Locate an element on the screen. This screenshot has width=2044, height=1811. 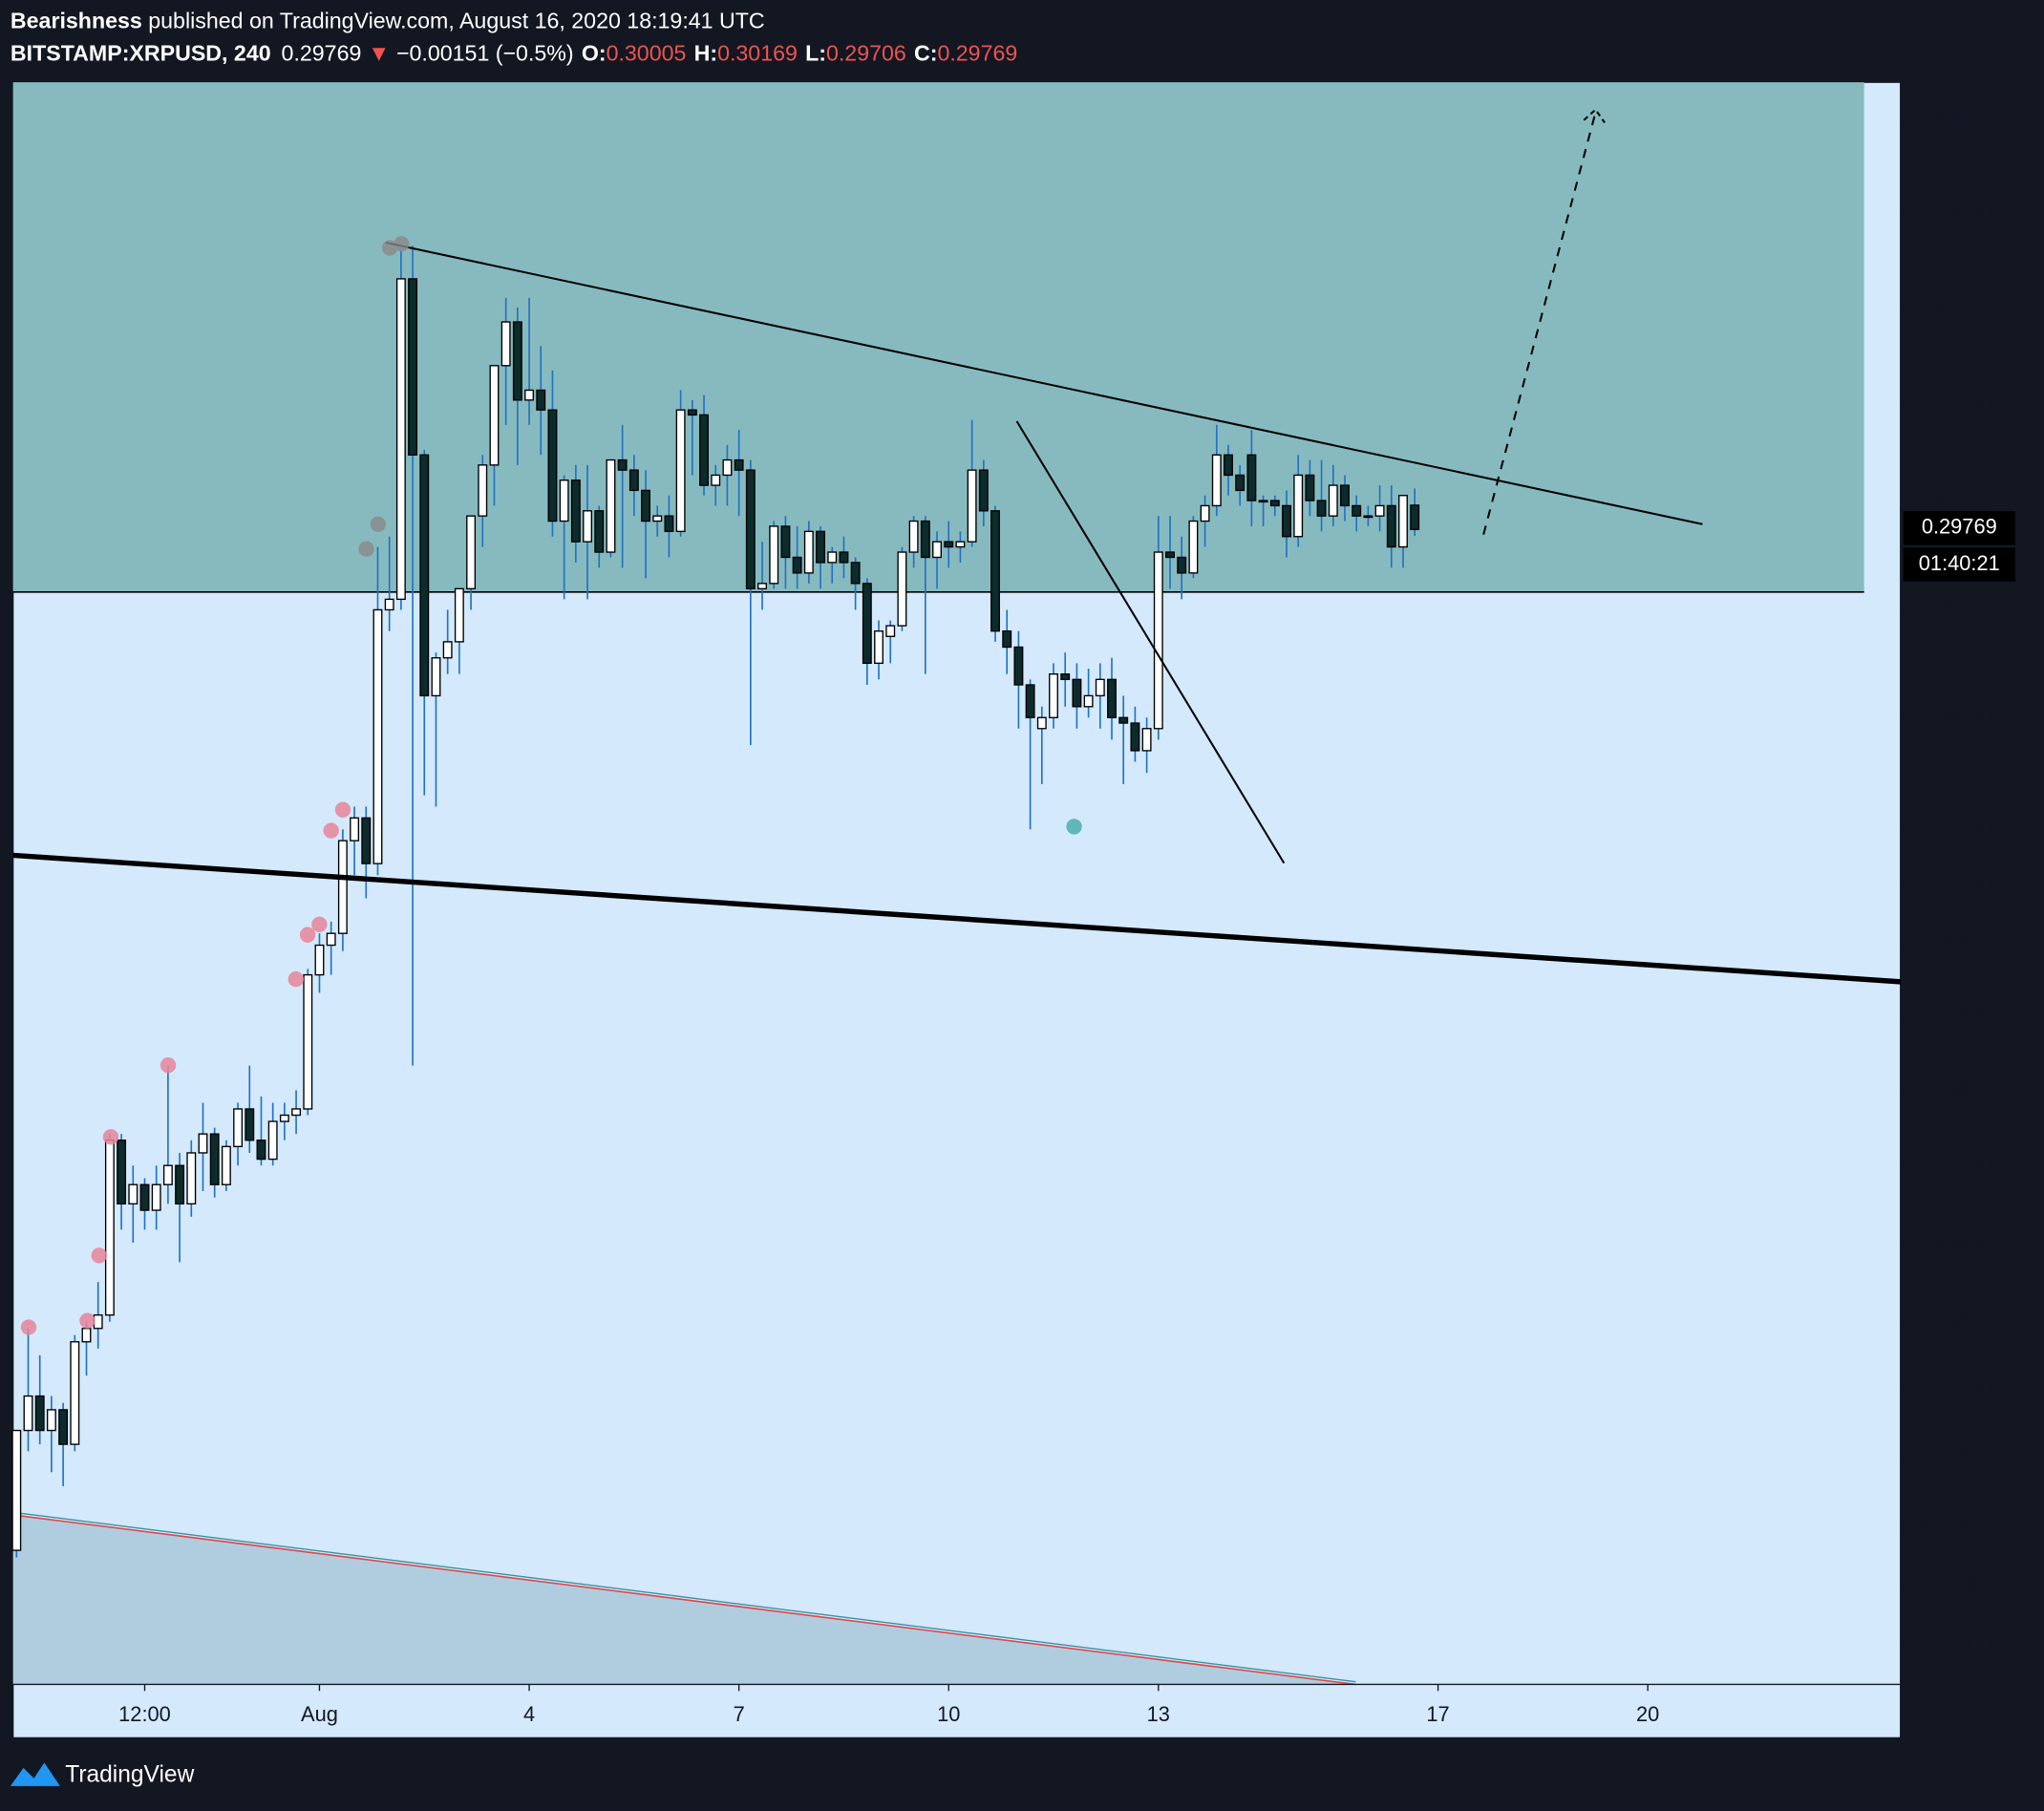
logo is located at coordinates (35, 1774).